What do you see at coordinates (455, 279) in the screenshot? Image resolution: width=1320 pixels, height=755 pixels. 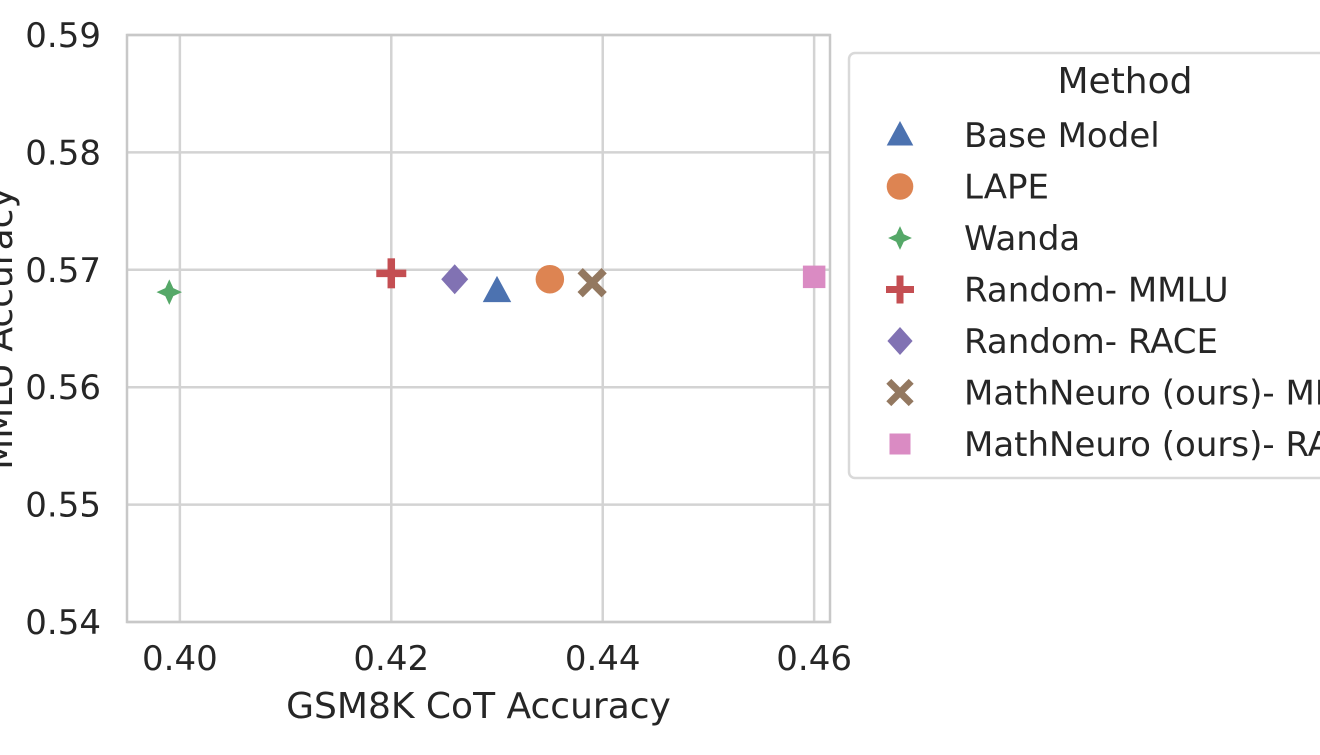 I see `data-point-diamond` at bounding box center [455, 279].